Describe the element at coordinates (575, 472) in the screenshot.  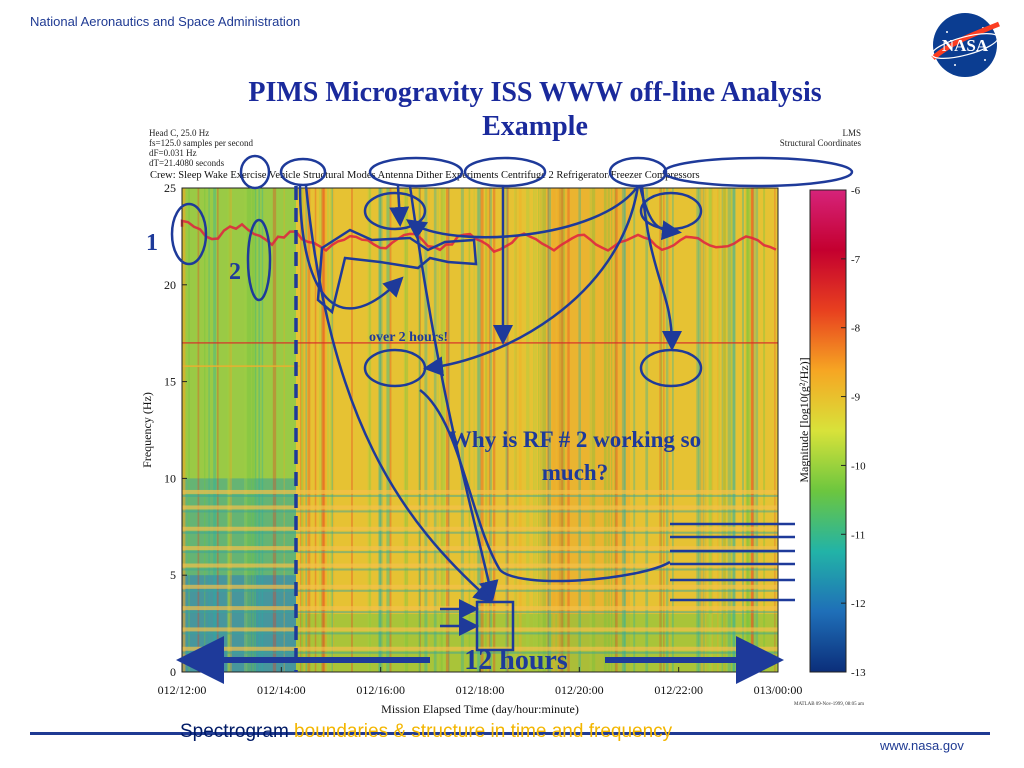
I see `question-line-2: much?` at that location.